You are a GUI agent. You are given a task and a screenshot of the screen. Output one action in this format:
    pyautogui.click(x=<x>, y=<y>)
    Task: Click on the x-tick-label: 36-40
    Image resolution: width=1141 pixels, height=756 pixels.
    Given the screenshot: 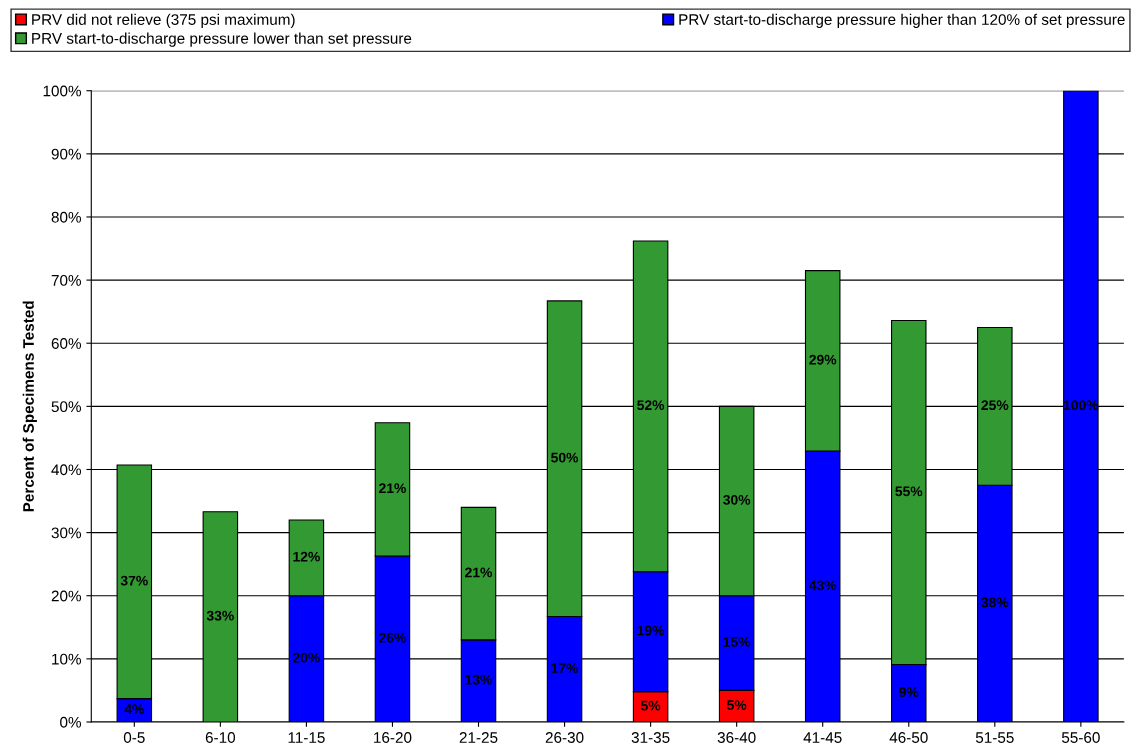 What is the action you would take?
    pyautogui.click(x=736, y=737)
    